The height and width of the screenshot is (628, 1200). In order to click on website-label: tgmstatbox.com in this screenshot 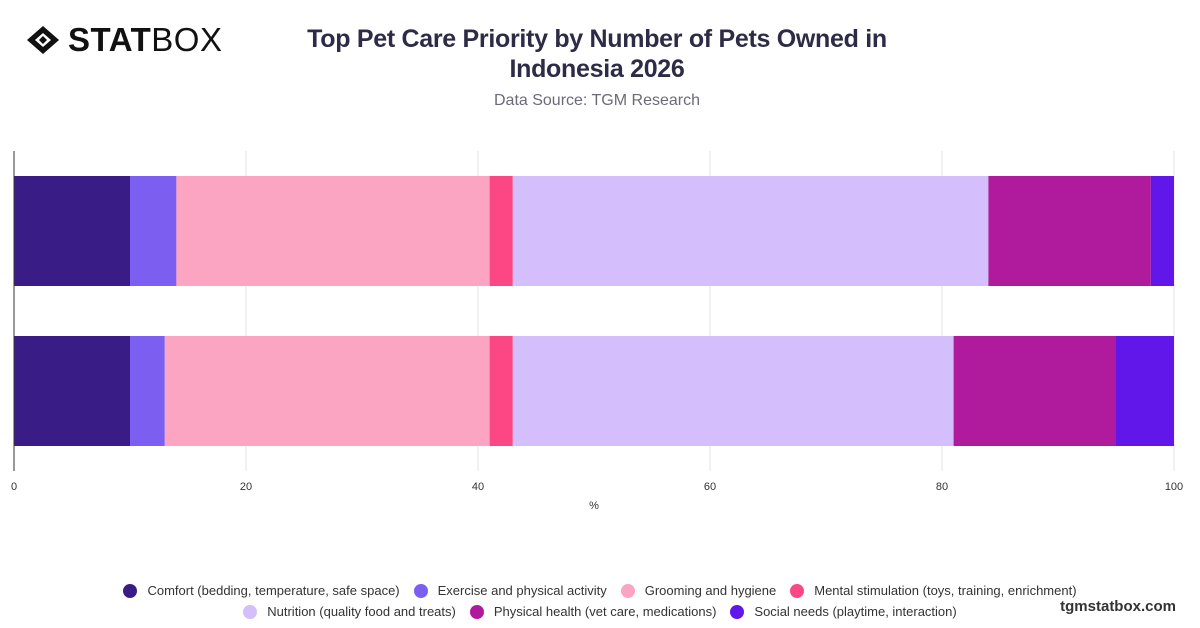, I will do `click(1118, 606)`.